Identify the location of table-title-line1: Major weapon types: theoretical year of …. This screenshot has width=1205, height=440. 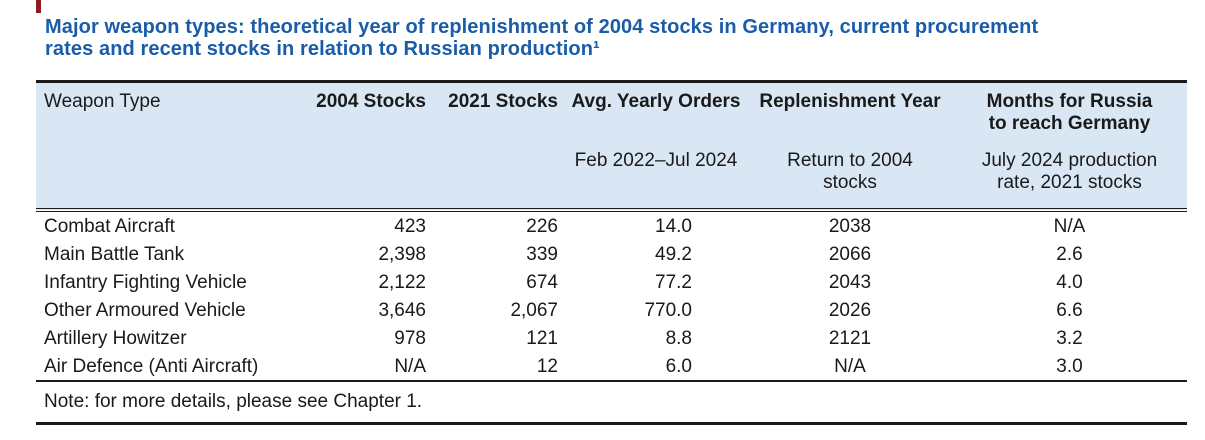
(542, 27).